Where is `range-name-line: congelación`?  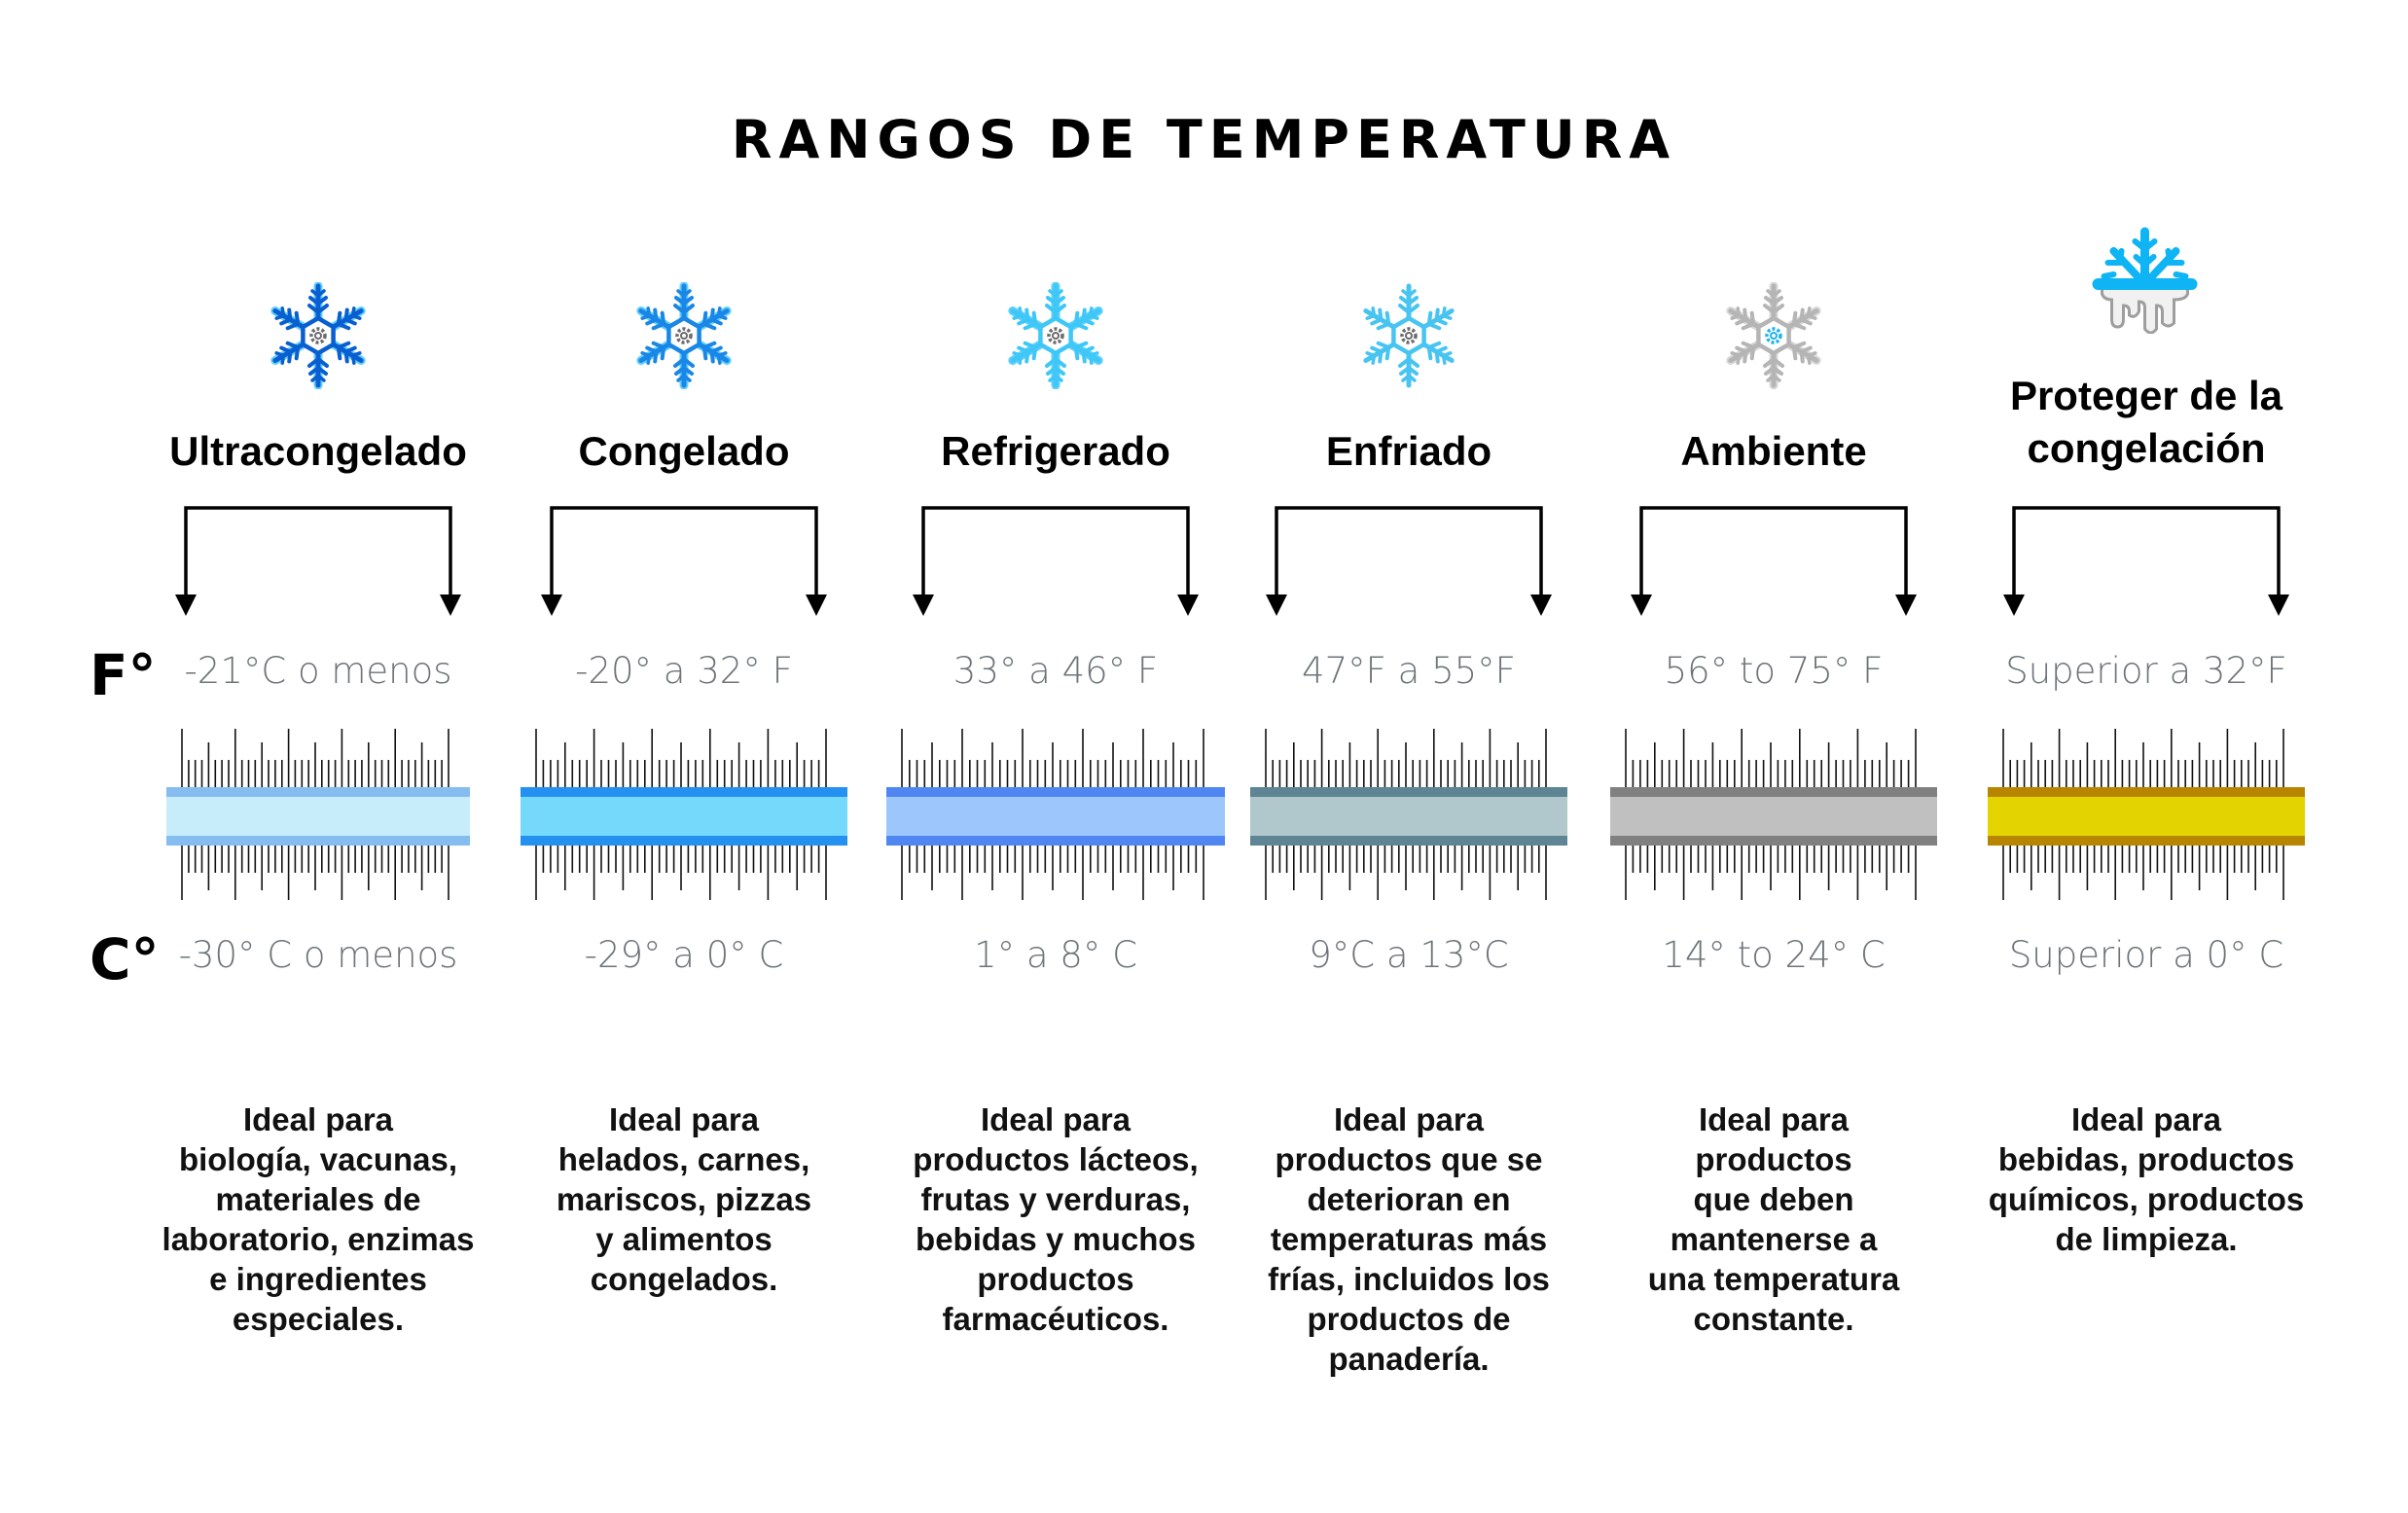 range-name-line: congelación is located at coordinates (2146, 448).